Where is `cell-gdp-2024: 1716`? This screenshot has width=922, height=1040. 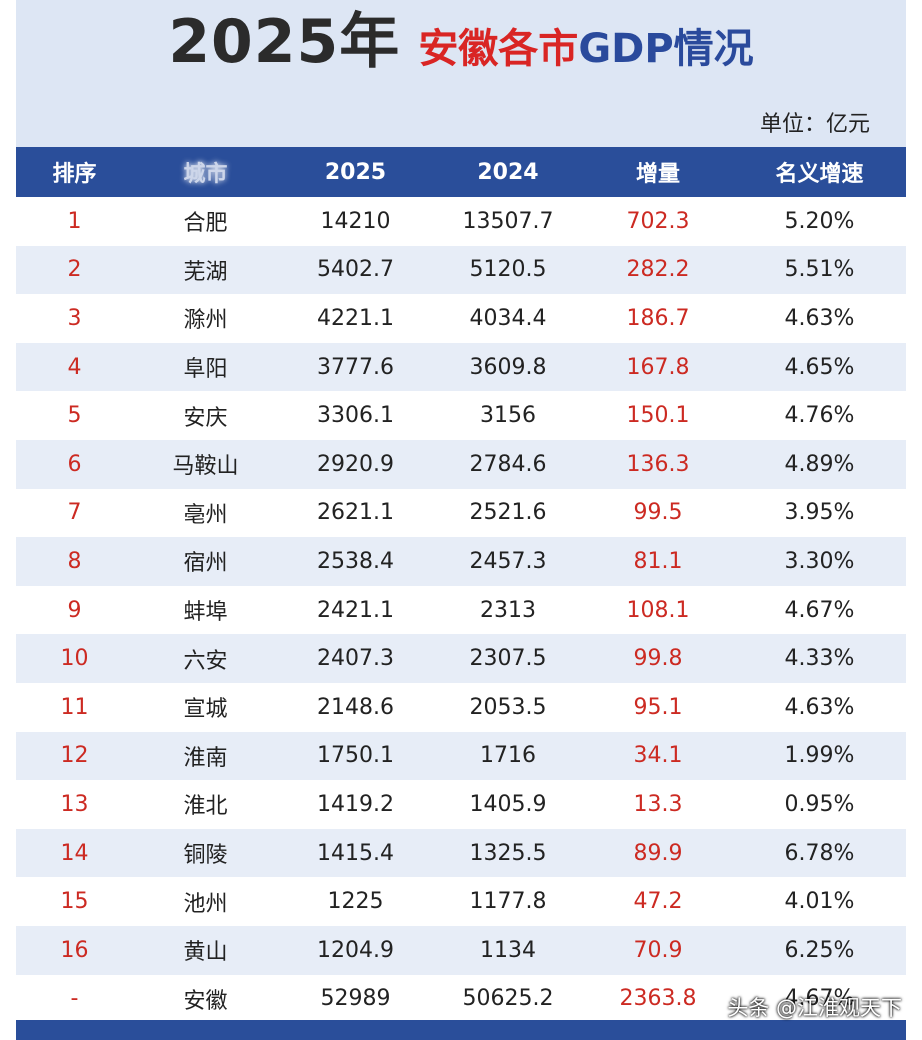 cell-gdp-2024: 1716 is located at coordinates (508, 756).